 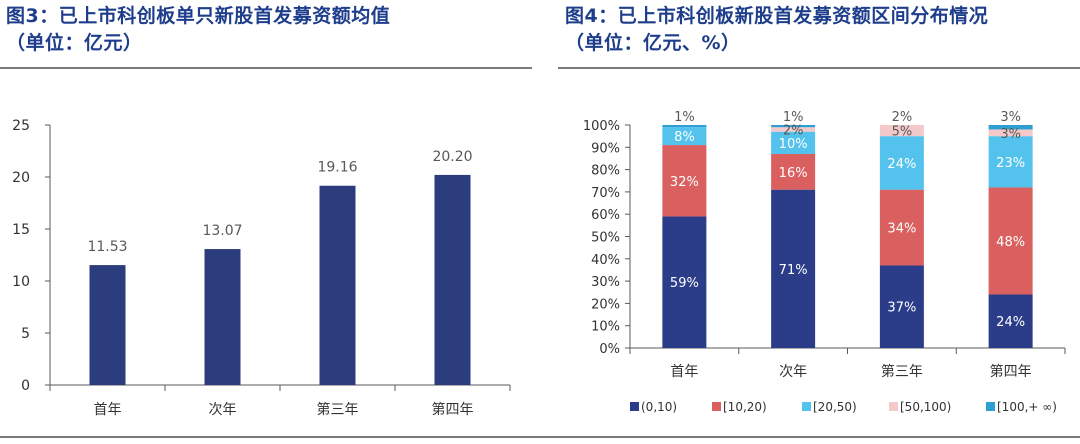 What do you see at coordinates (745, 407) in the screenshot?
I see `legend-label: [10,20)` at bounding box center [745, 407].